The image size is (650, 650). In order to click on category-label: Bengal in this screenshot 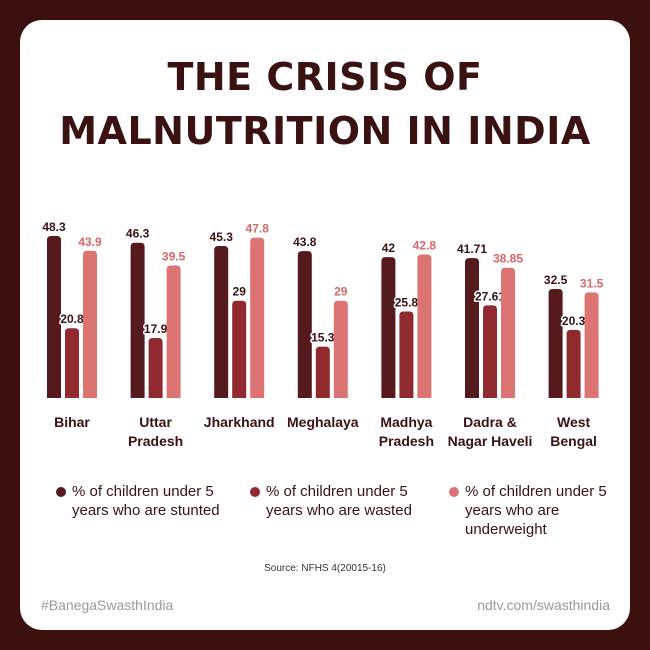, I will do `click(573, 441)`.